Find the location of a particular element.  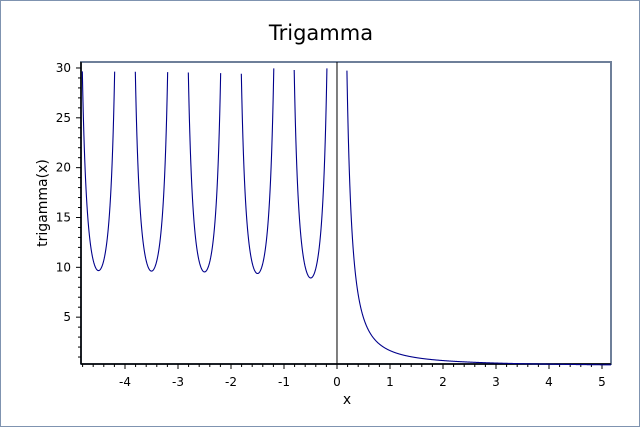

x-tick-label: -3 is located at coordinates (178, 382).